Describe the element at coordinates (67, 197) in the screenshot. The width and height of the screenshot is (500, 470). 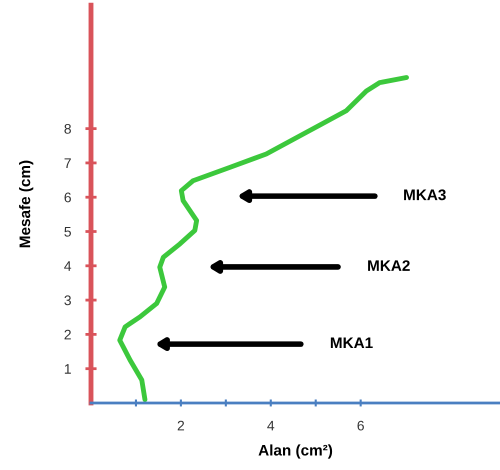
I see `y-tick-label: 6` at that location.